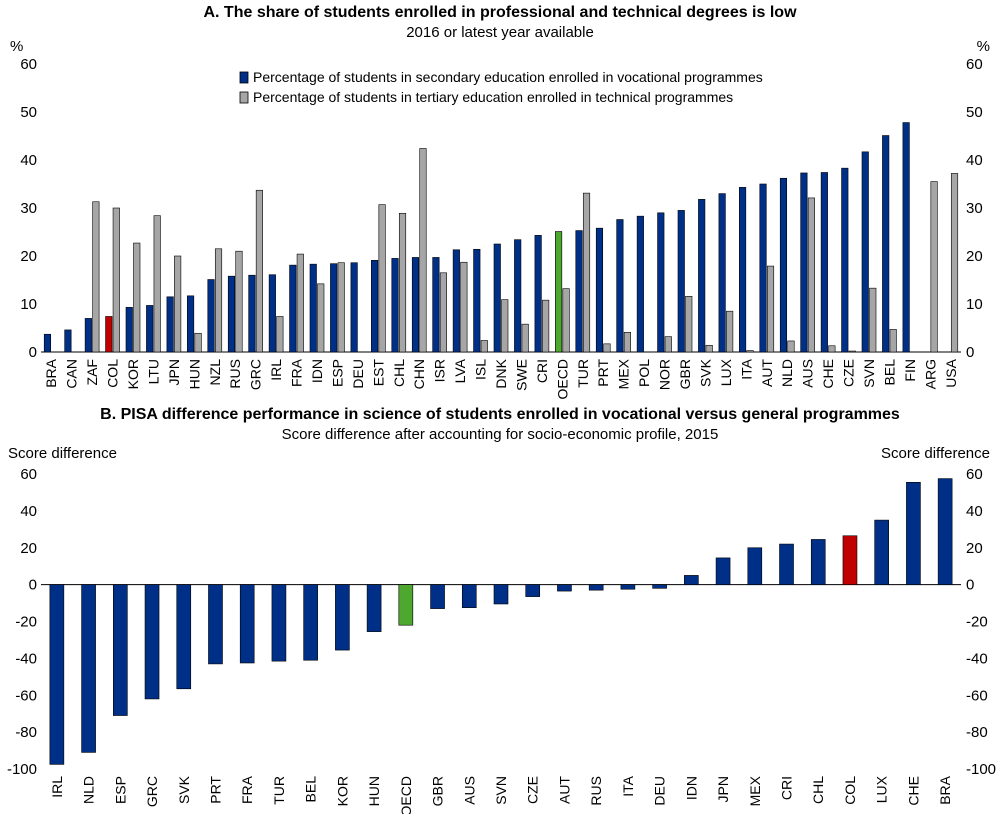 Image resolution: width=1000 pixels, height=814 pixels. What do you see at coordinates (28, 304) in the screenshot?
I see `panel-a-left-tick-label: 10` at bounding box center [28, 304].